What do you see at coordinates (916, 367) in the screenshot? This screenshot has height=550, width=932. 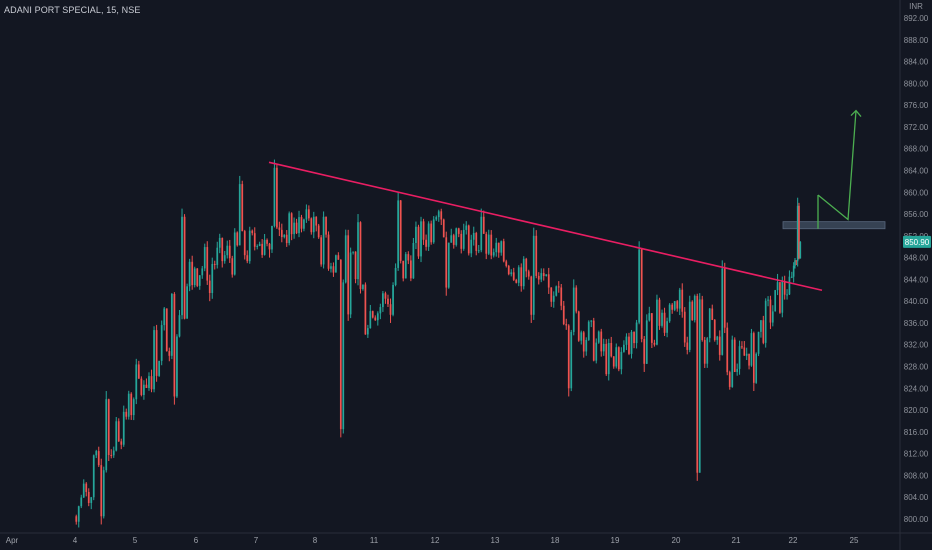 I see `price-tick-label: 828.00` at bounding box center [916, 367].